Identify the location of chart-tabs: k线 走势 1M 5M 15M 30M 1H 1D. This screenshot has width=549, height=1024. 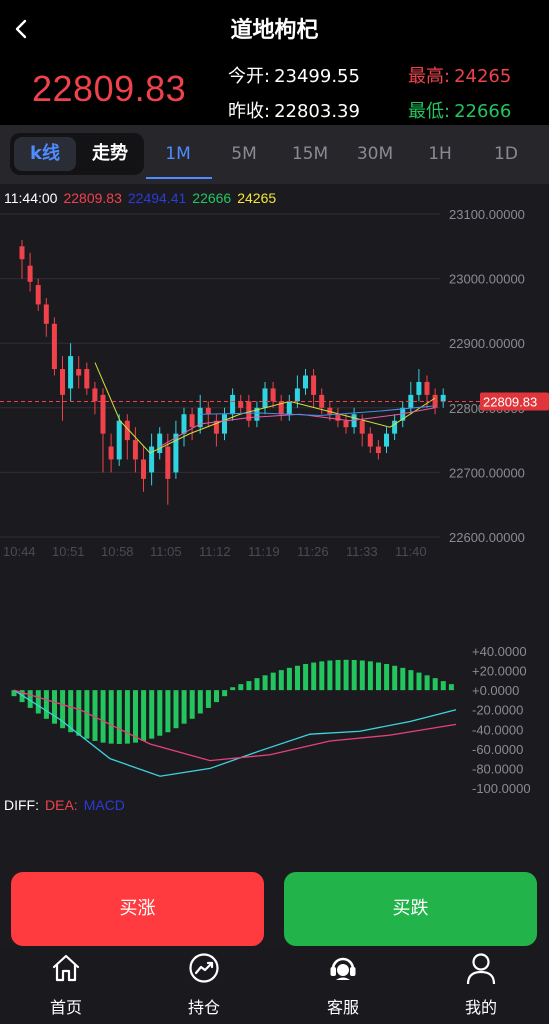
(274, 154).